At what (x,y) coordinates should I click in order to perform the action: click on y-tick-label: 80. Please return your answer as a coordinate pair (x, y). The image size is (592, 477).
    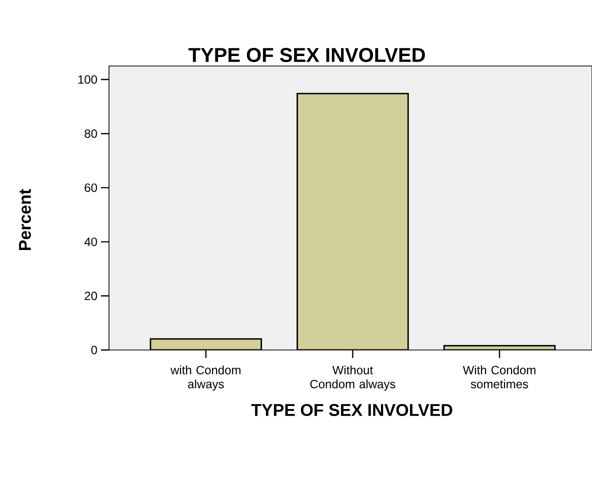
    Looking at the image, I should click on (91, 133).